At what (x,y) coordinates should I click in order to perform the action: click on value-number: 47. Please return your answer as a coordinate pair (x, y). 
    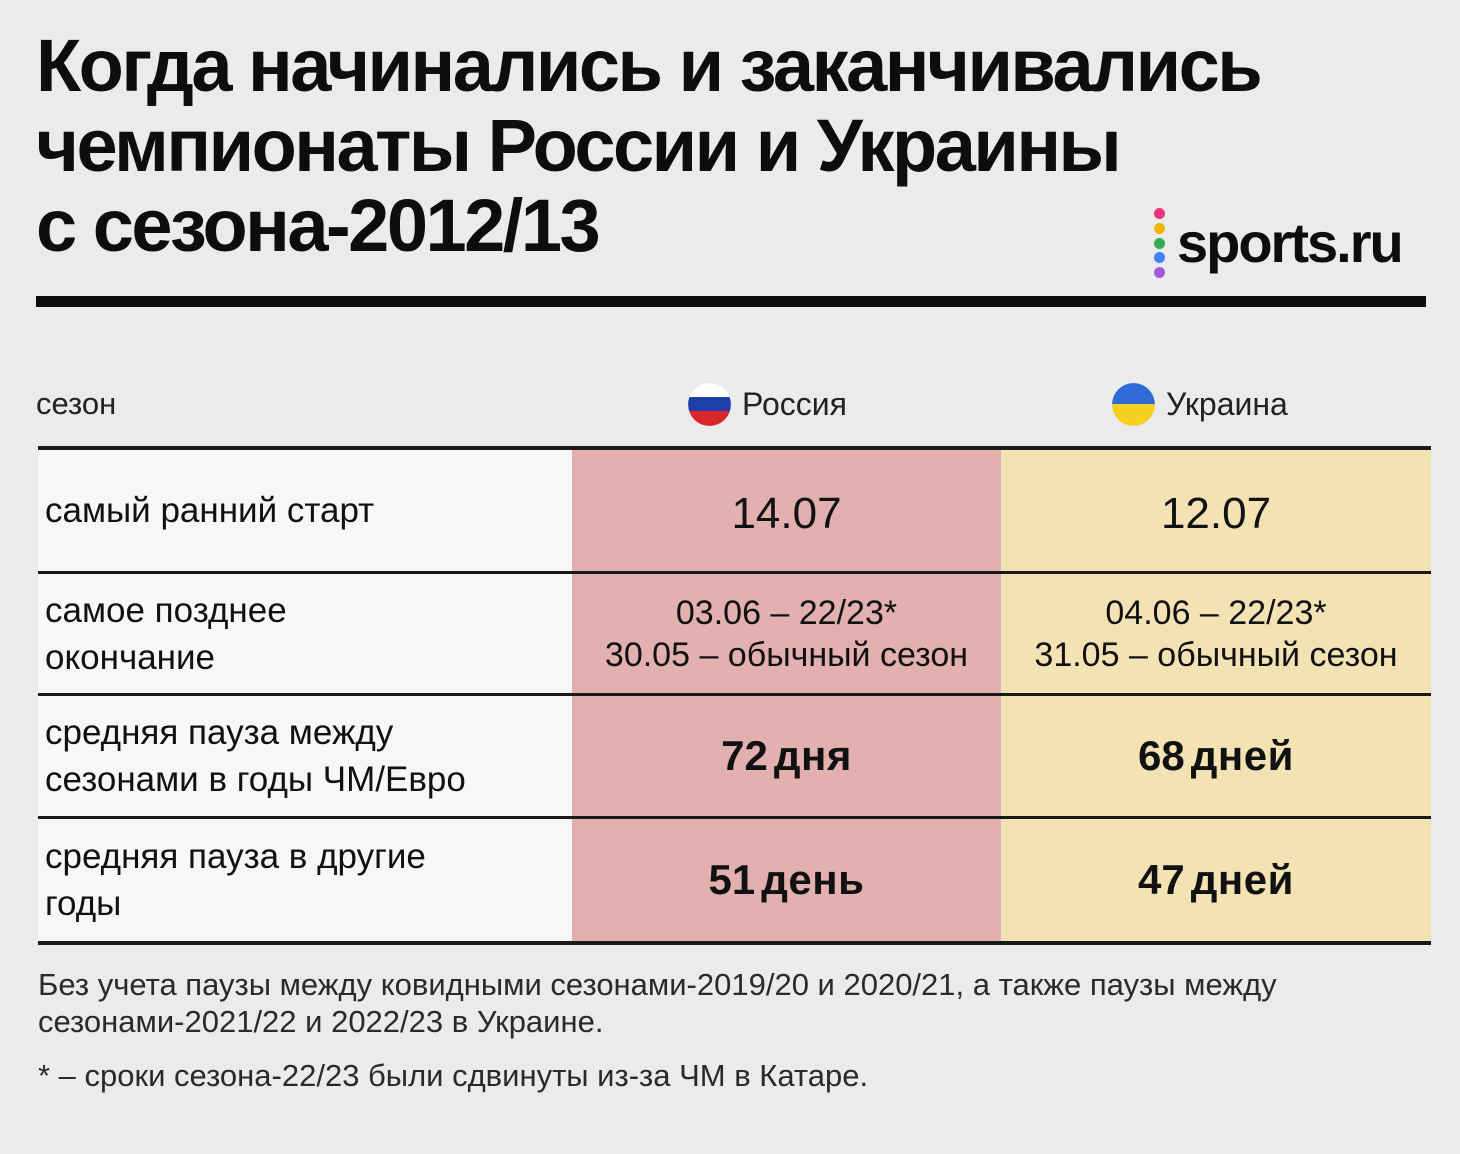
    Looking at the image, I should click on (1161, 879).